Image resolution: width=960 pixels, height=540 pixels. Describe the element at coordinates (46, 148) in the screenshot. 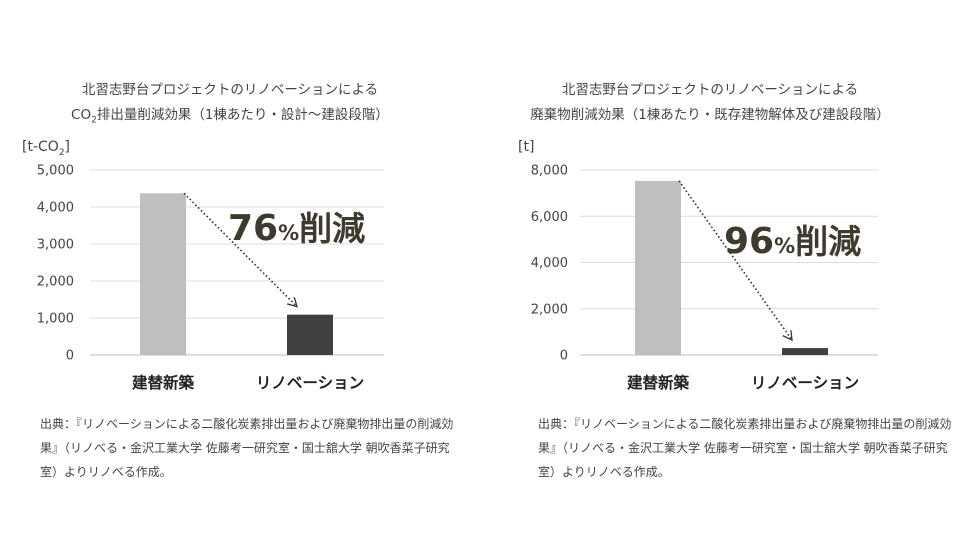

I see `y-axis-unit-label: [t-CO2]` at that location.